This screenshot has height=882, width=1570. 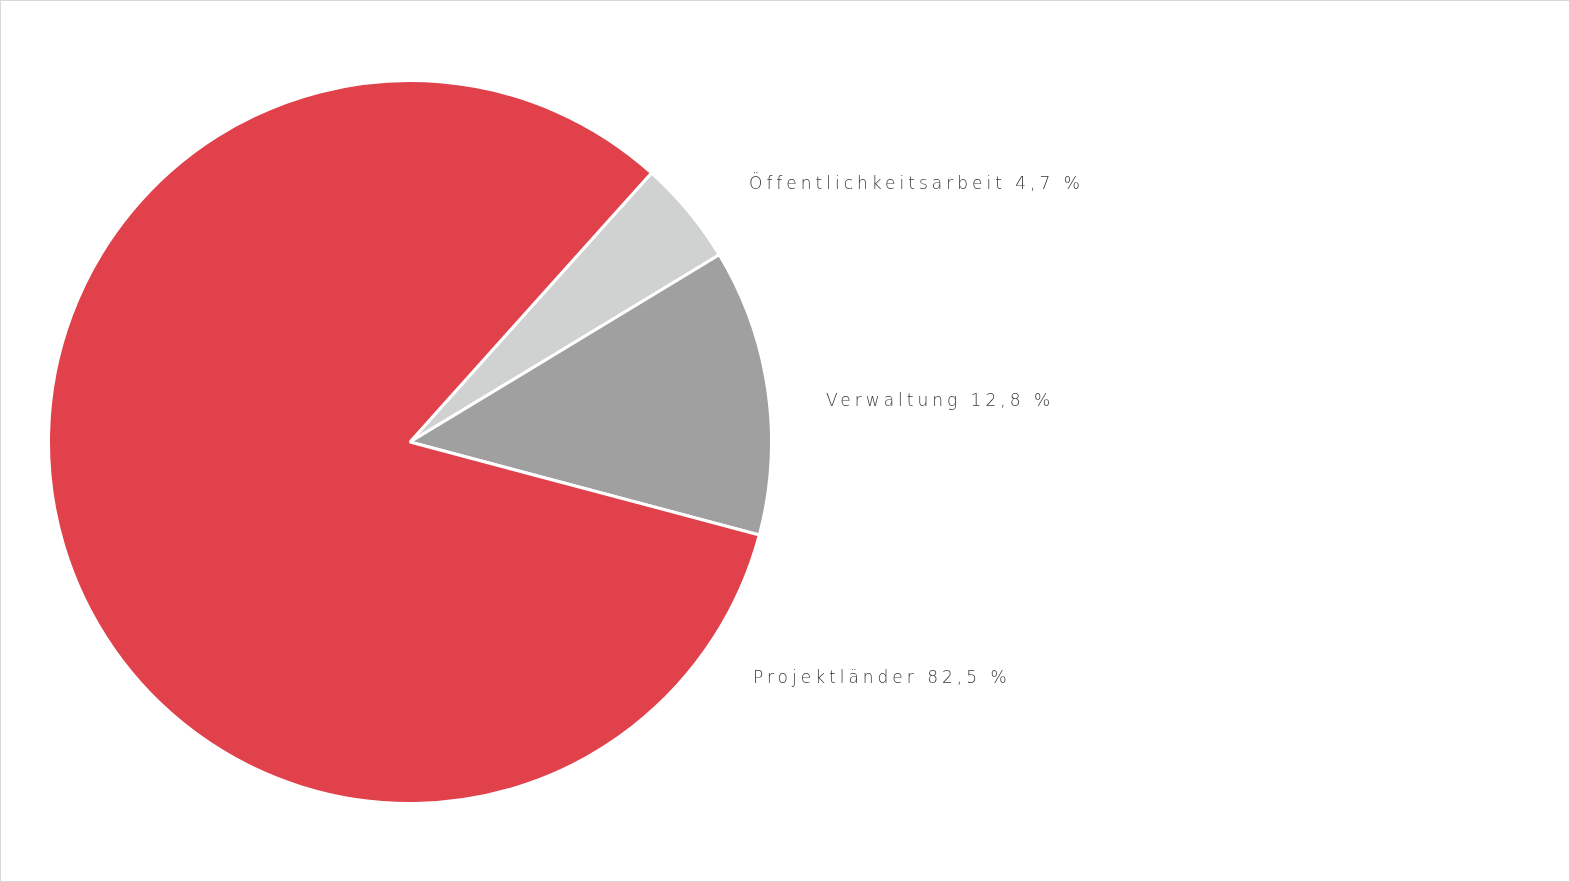 What do you see at coordinates (882, 677) in the screenshot?
I see `slice-label: Projektländer 82,5 %` at bounding box center [882, 677].